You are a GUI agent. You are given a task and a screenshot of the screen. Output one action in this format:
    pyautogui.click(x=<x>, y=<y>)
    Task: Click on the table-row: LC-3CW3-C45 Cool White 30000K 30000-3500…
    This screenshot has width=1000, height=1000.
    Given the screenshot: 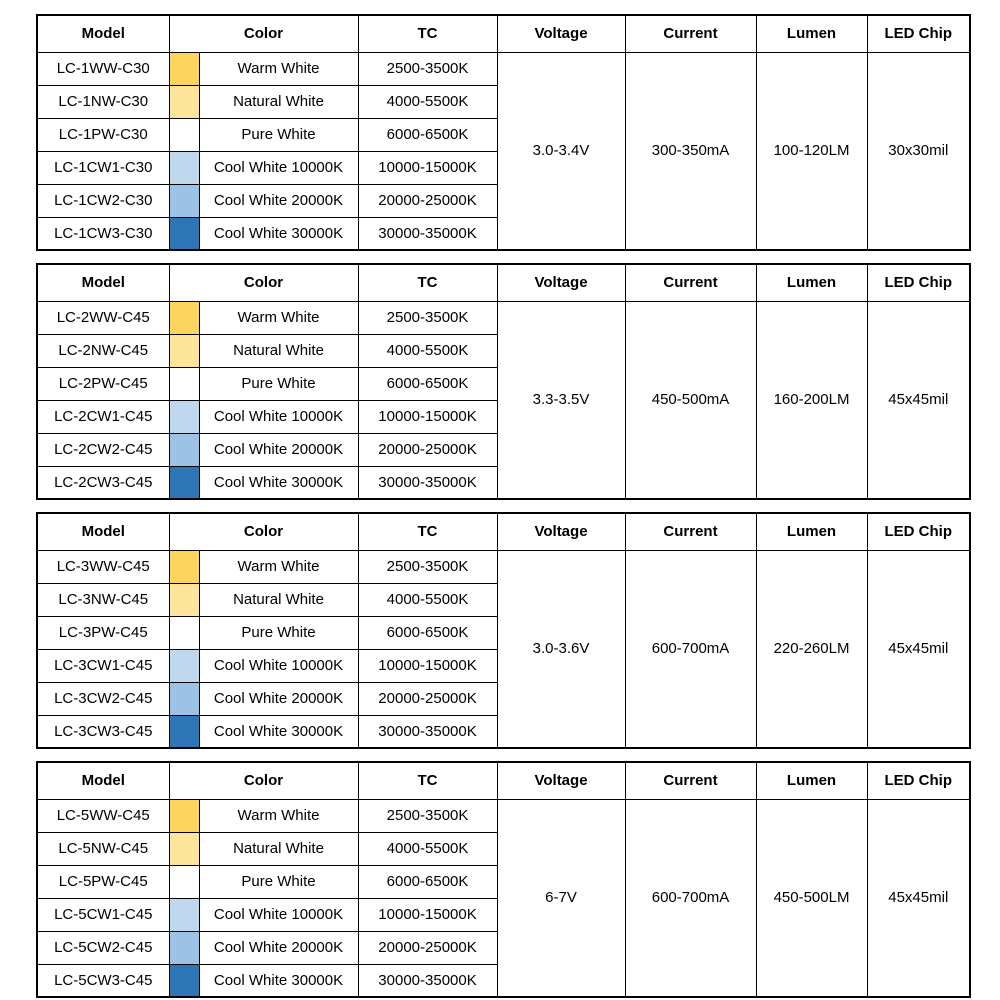 What is the action you would take?
    pyautogui.click(x=503, y=731)
    